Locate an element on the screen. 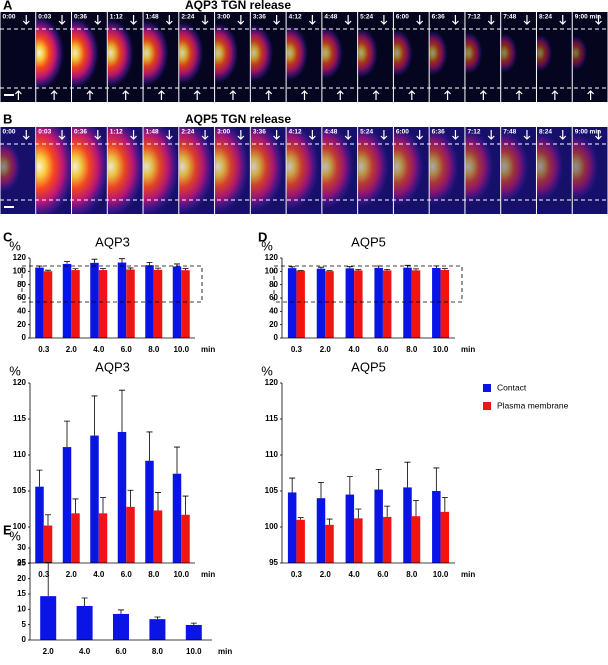 This screenshot has width=608, height=665. chart-title: AQP5 is located at coordinates (368, 366).